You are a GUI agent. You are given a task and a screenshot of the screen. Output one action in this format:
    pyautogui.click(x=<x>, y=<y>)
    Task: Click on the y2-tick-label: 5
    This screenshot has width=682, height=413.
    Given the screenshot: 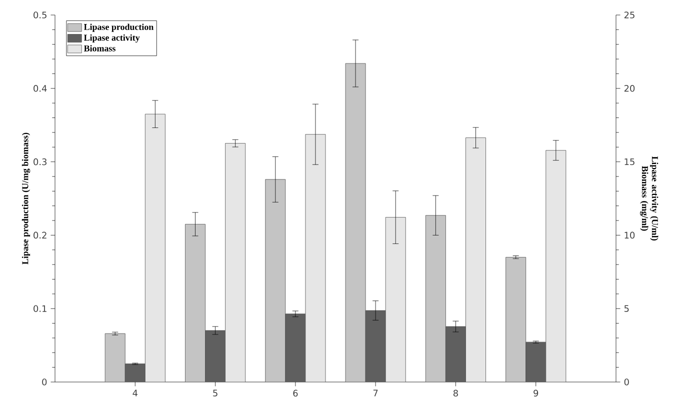 What is the action you would take?
    pyautogui.click(x=626, y=308)
    